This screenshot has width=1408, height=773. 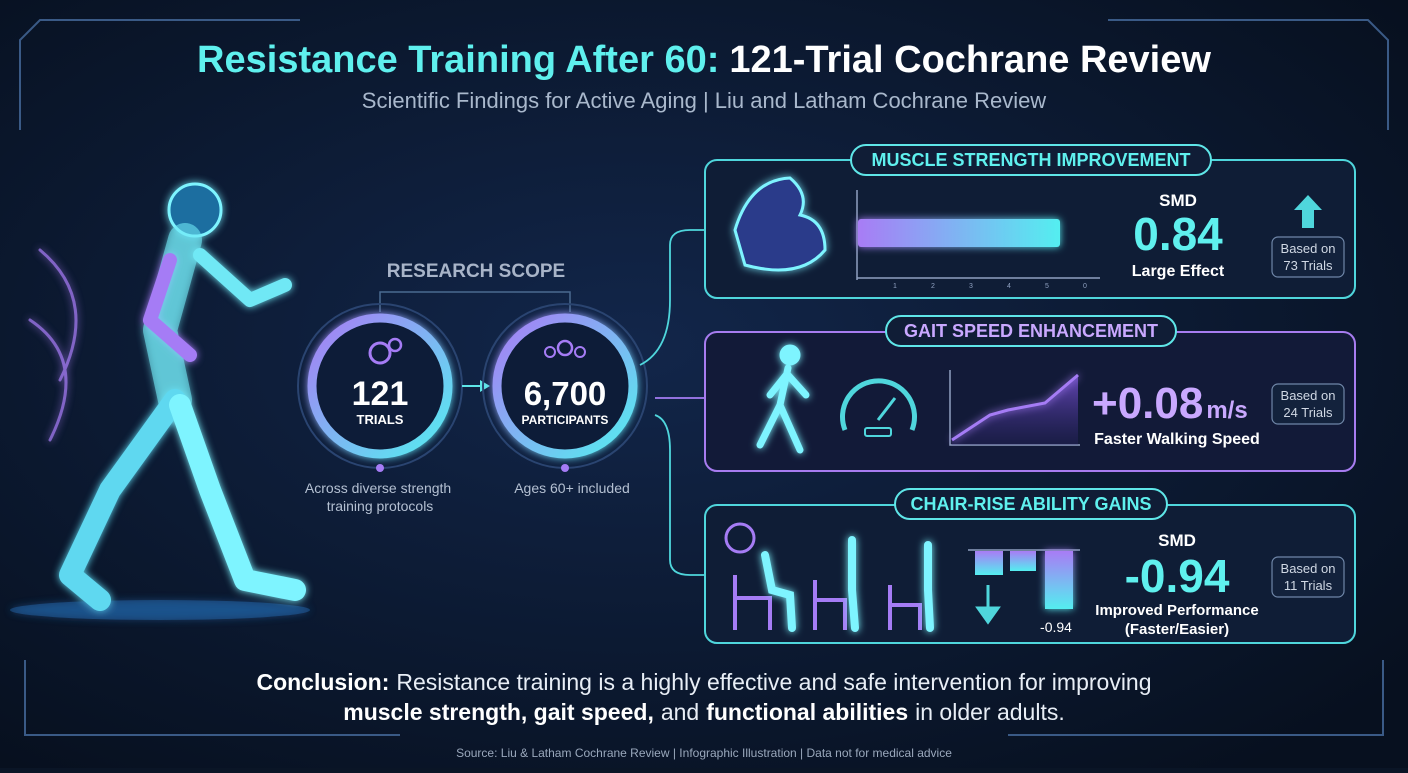 I want to click on runner-figure, so click(x=160, y=401).